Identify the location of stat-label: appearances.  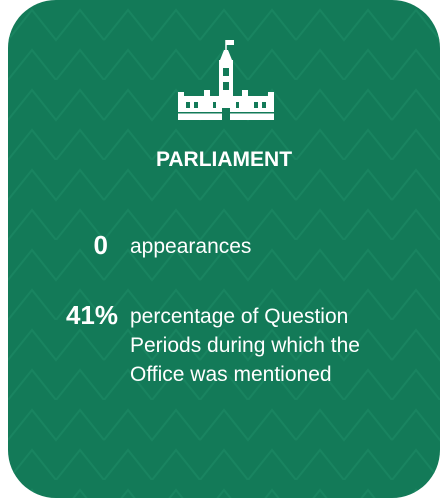
(191, 246).